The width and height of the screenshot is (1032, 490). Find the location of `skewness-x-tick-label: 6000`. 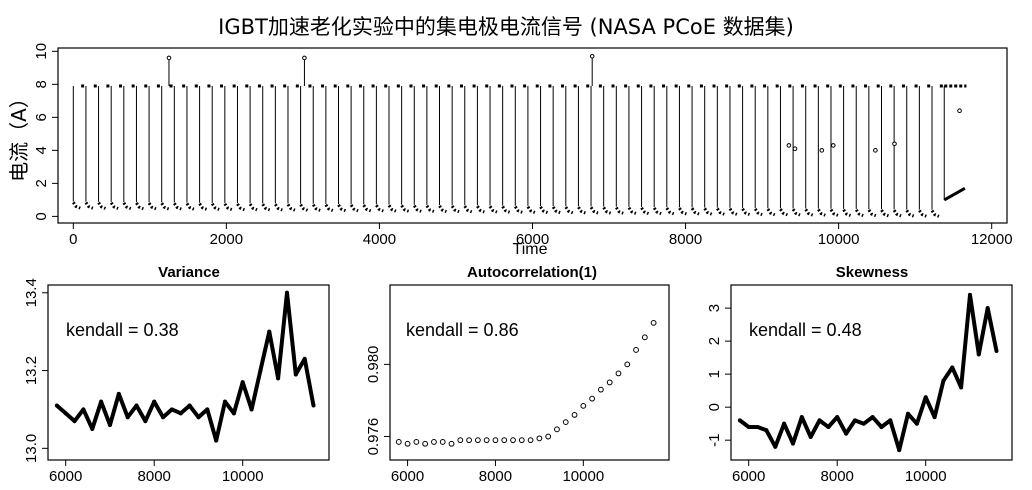

skewness-x-tick-label: 6000 is located at coordinates (748, 476).